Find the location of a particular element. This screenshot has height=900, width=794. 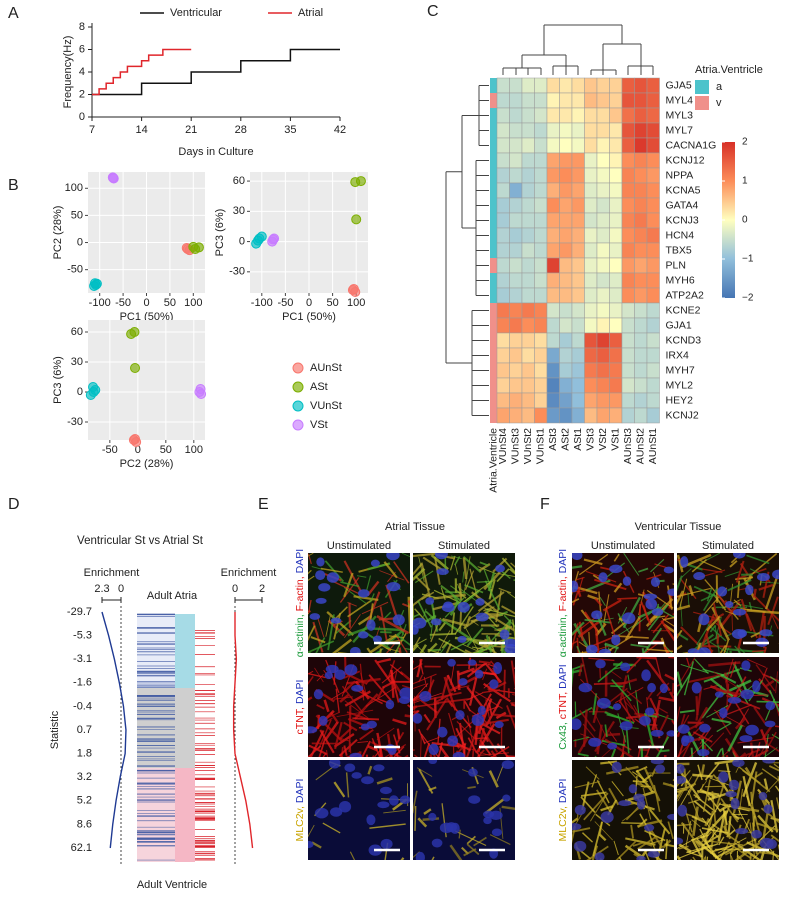

legend-label: ASt is located at coordinates (319, 387).